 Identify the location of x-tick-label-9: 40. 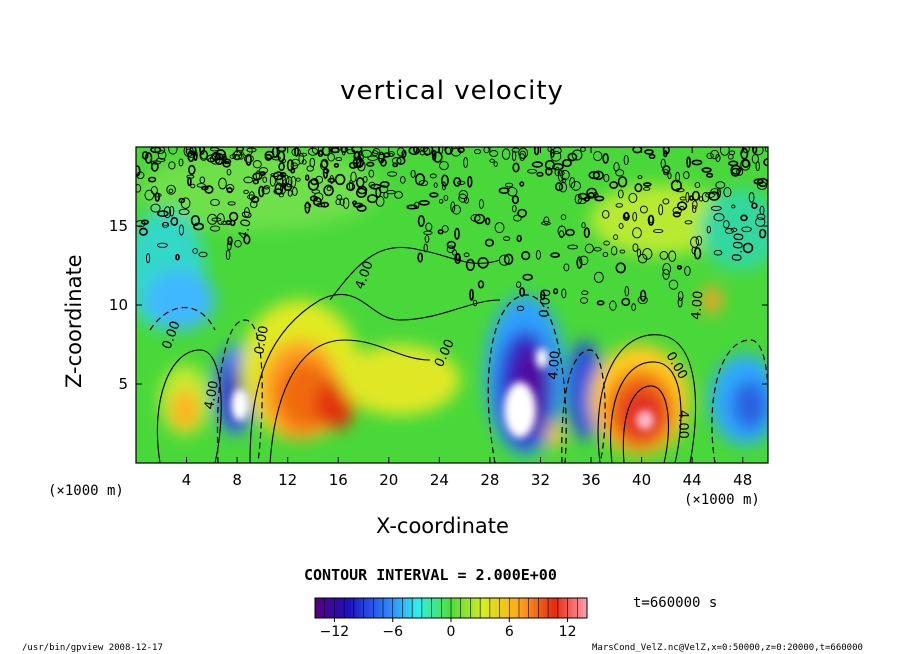
(641, 480).